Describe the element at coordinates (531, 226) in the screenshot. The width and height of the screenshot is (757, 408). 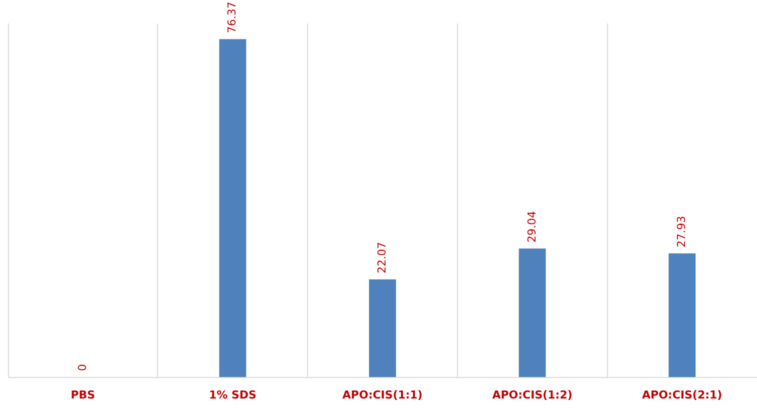
I see `data-label: 29.04` at that location.